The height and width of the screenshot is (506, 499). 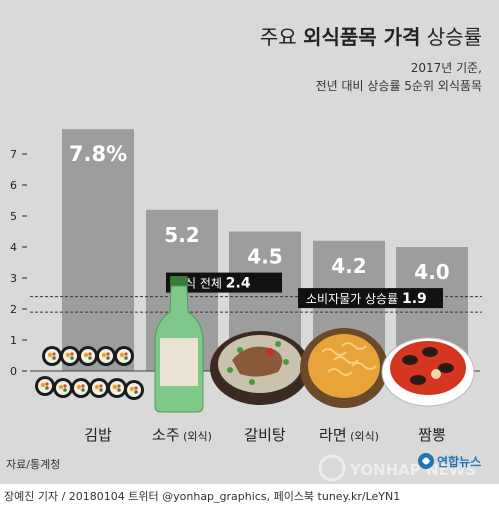 I want to click on y-tick-label-3: 3, so click(x=13, y=278).